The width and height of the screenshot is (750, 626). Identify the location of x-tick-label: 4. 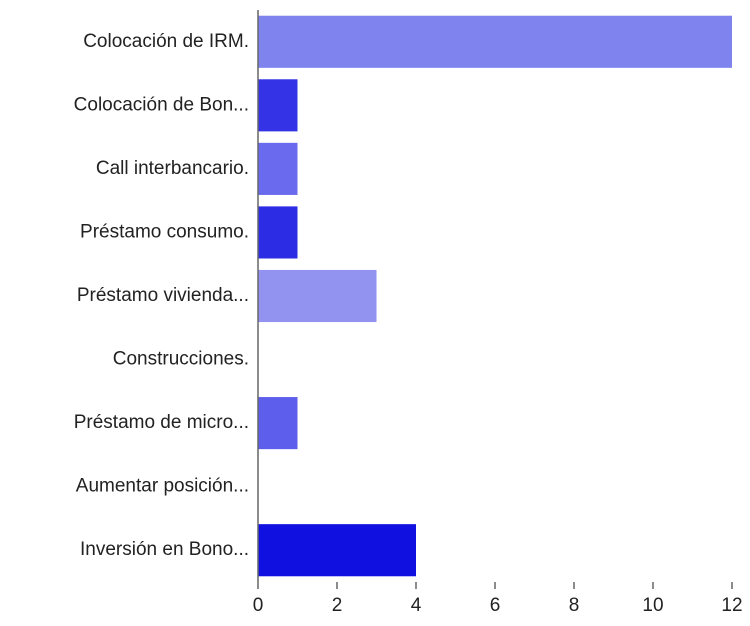
(416, 605).